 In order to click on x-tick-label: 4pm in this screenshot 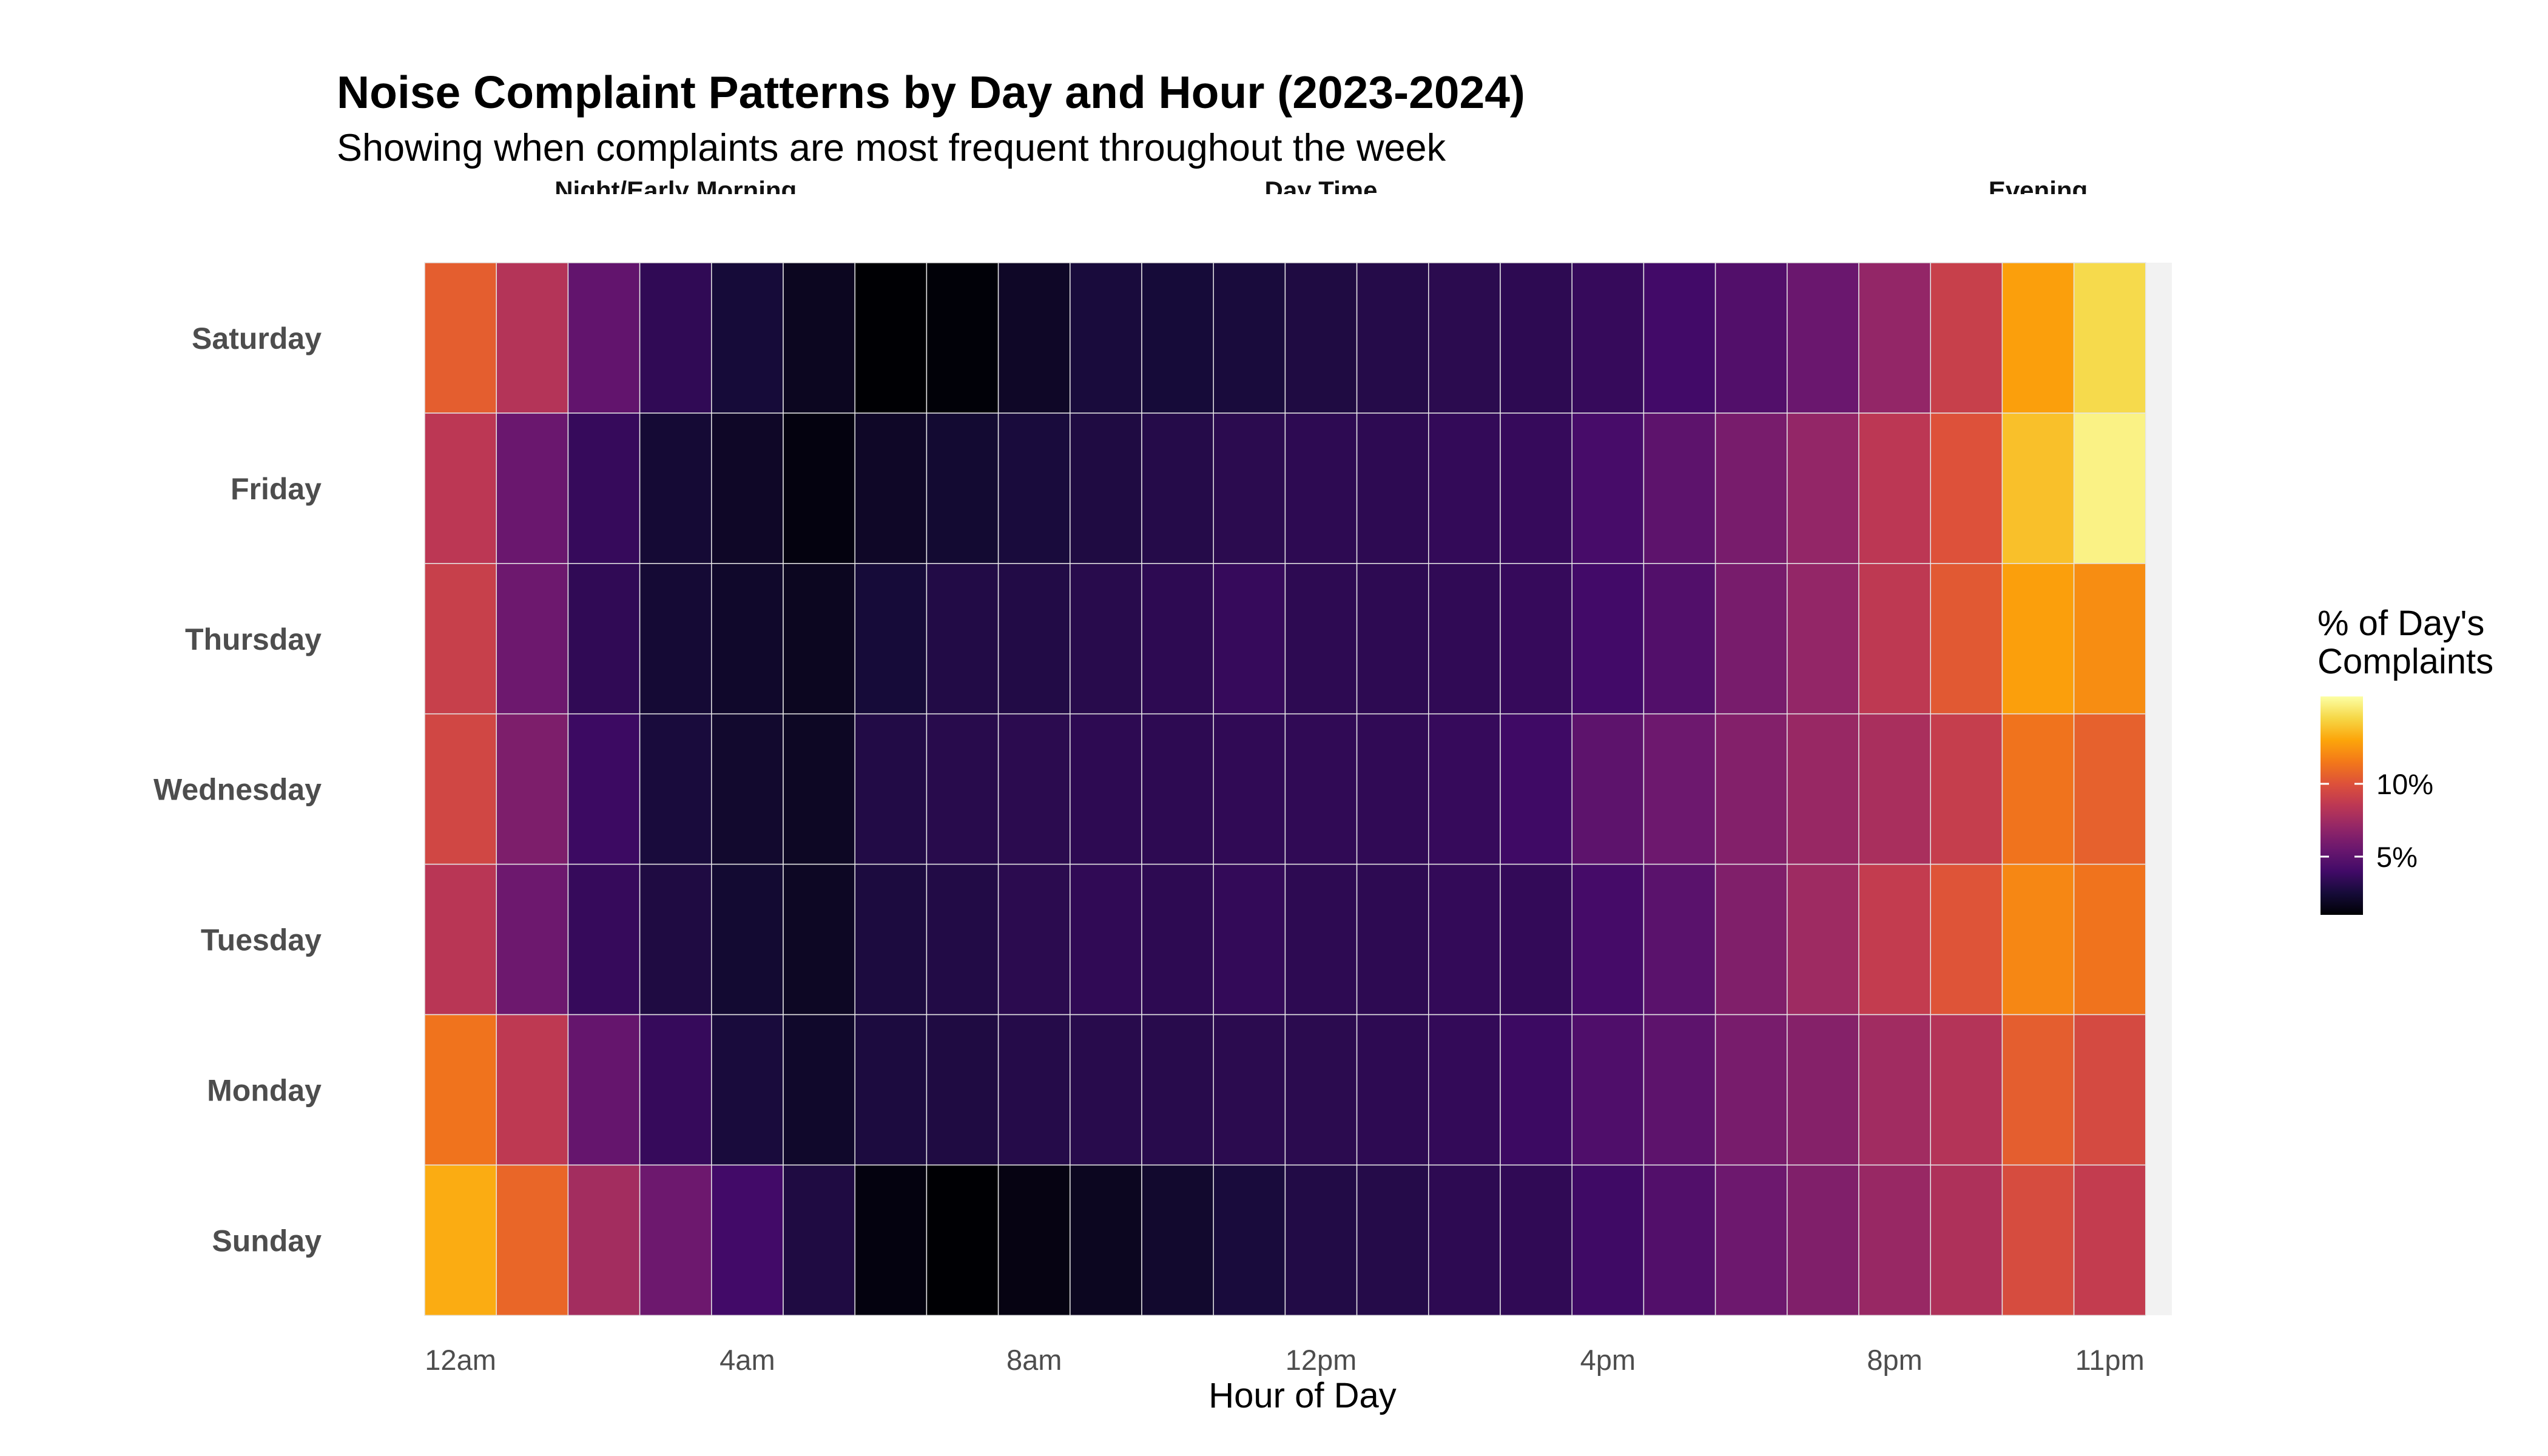, I will do `click(1608, 1360)`.